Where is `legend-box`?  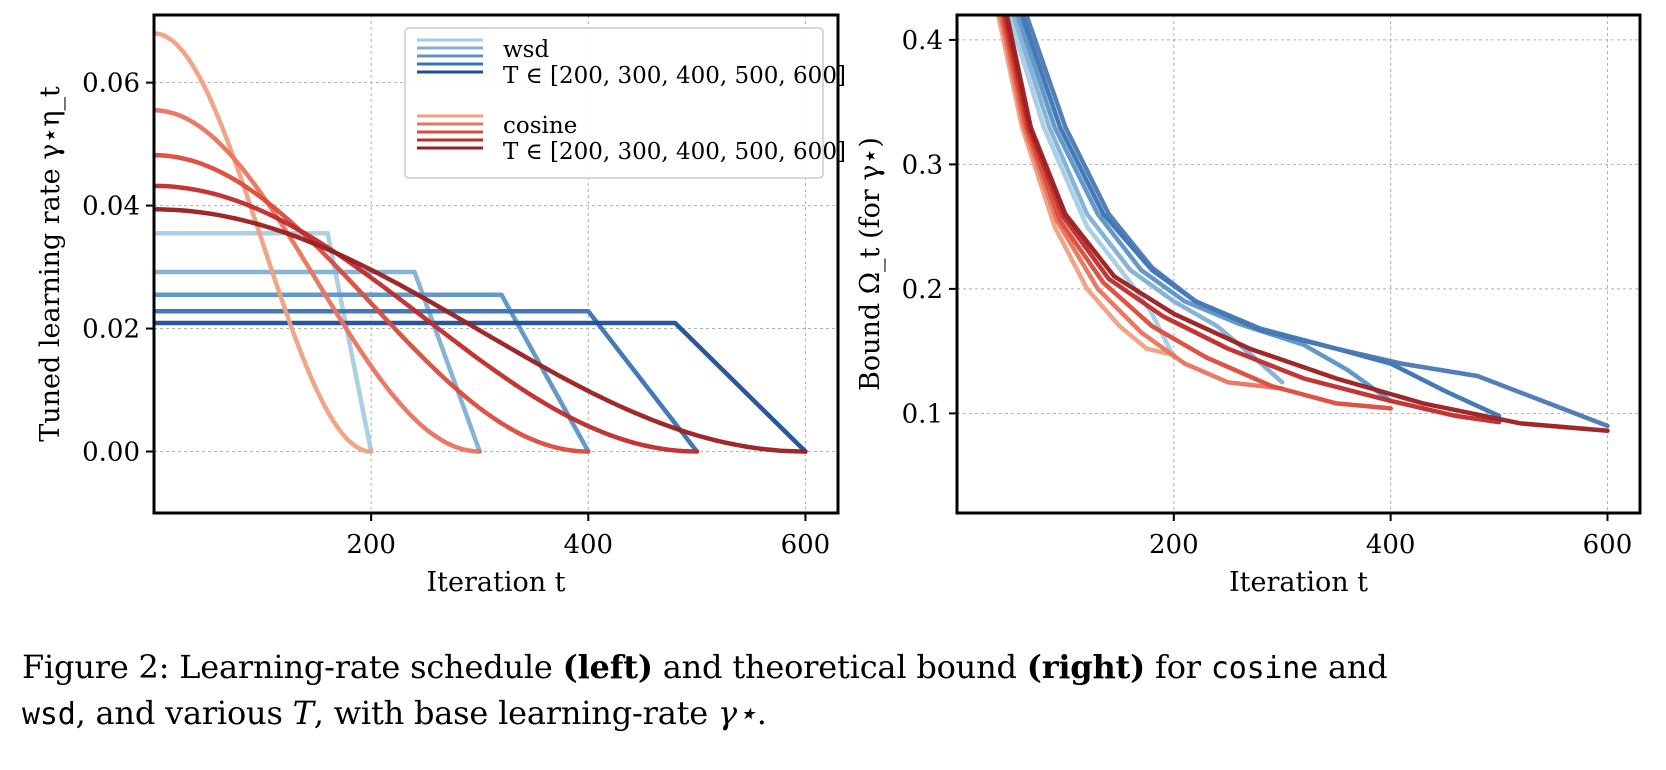 legend-box is located at coordinates (614, 103).